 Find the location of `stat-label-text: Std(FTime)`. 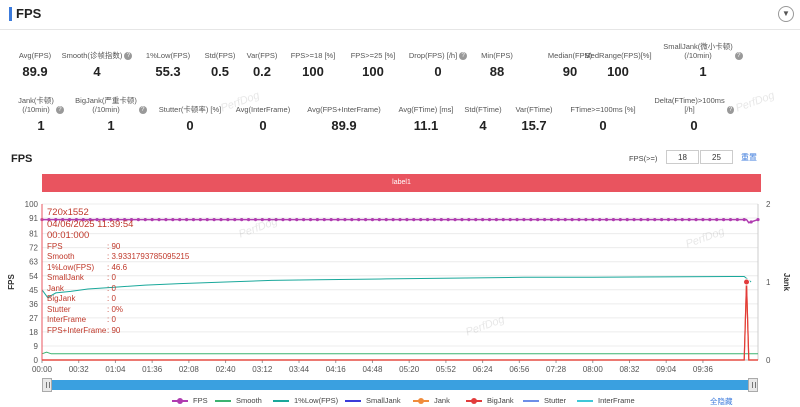

stat-label-text: Std(FTime) is located at coordinates (483, 109).